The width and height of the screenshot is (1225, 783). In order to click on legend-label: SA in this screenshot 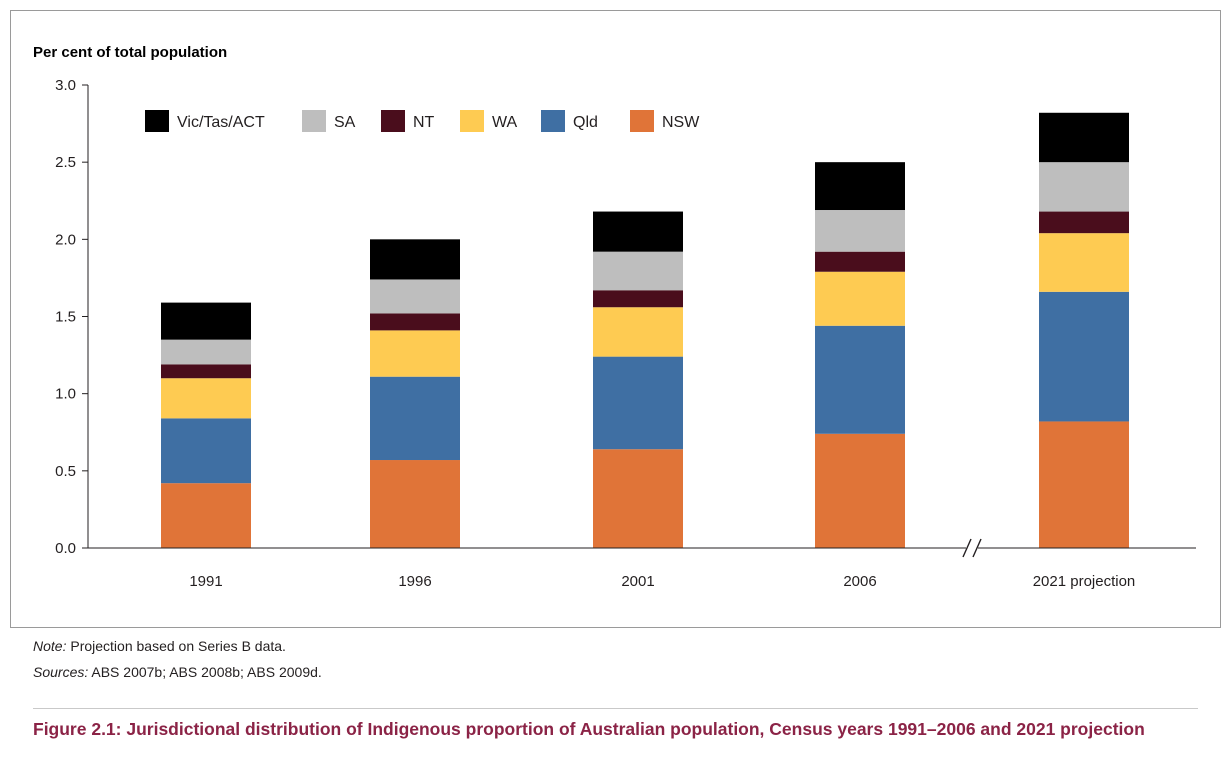, I will do `click(345, 122)`.